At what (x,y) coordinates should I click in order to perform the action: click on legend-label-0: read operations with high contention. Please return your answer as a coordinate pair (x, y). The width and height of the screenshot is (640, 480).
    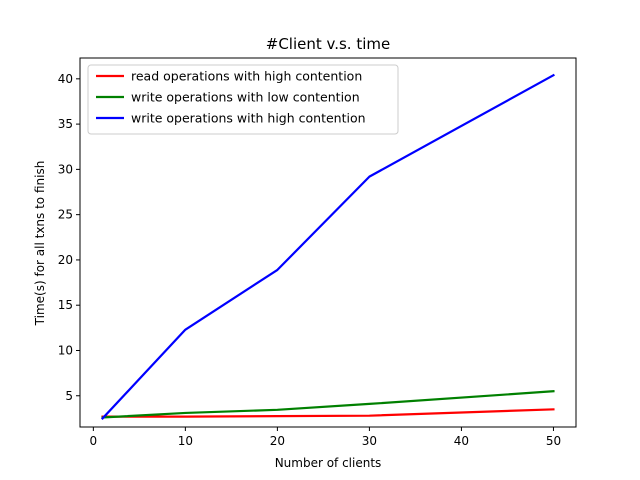
    Looking at the image, I should click on (246, 76).